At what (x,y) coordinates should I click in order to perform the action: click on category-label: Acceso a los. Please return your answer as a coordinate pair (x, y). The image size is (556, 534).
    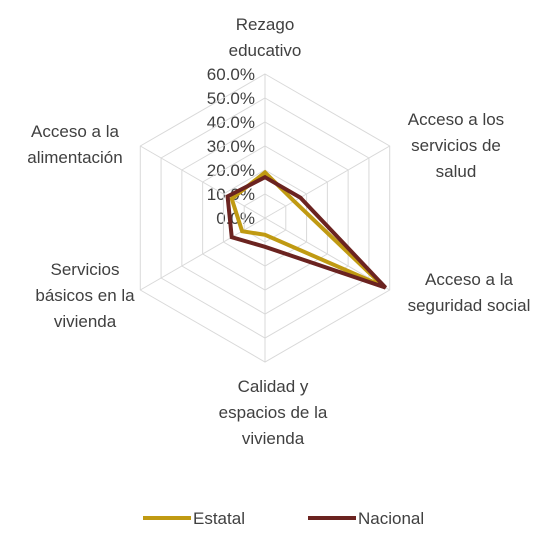
    Looking at the image, I should click on (456, 119).